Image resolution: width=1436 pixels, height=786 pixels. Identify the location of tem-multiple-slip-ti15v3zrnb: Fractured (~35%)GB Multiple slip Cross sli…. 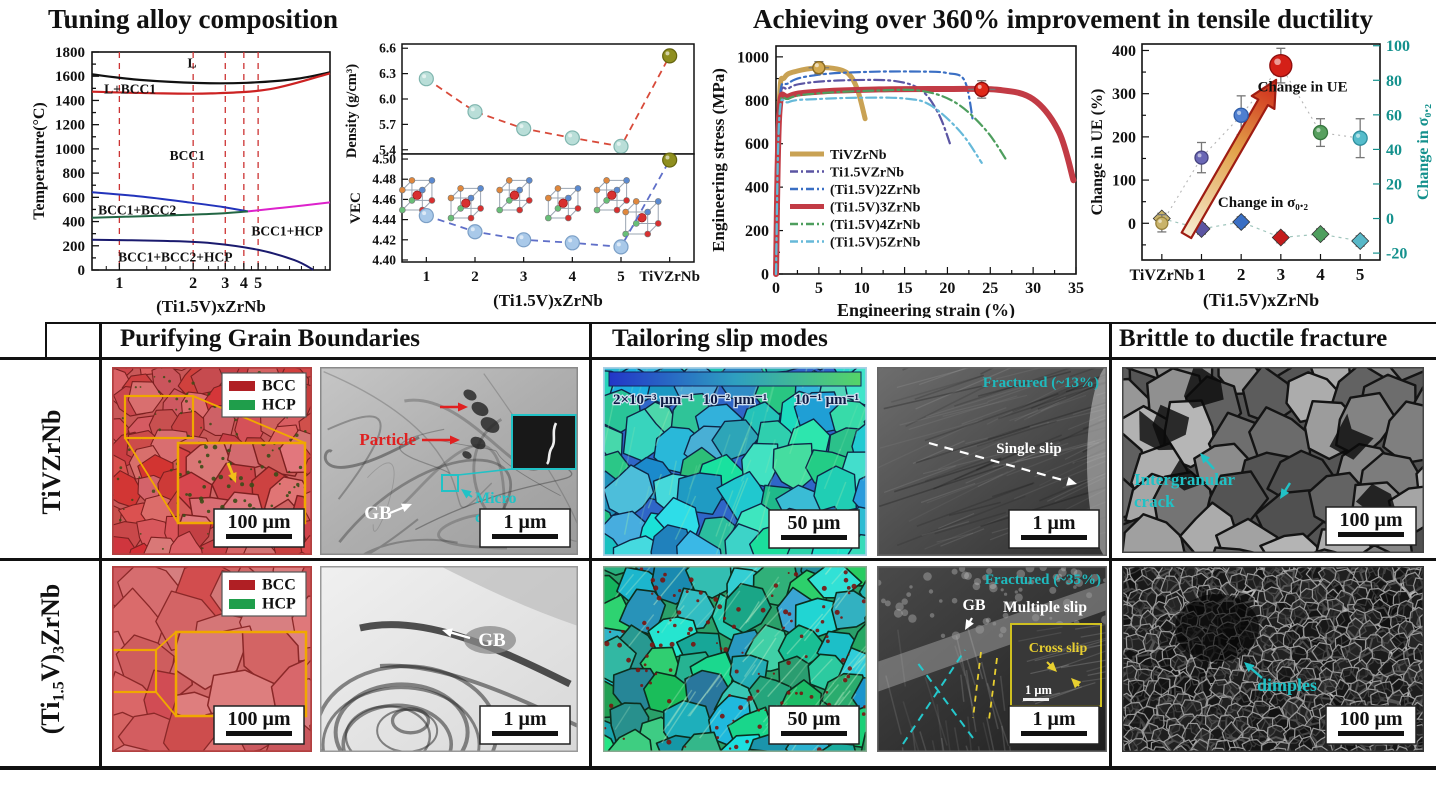
(992, 659).